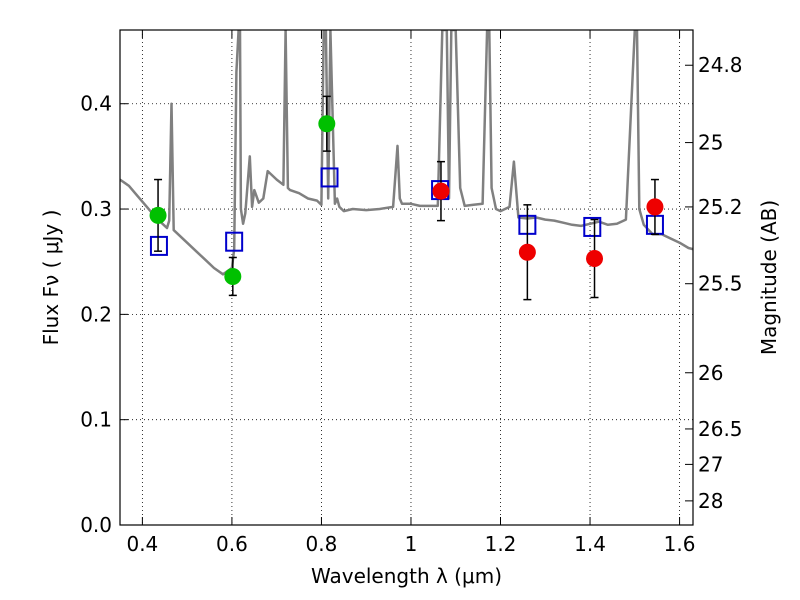  What do you see at coordinates (720, 65) in the screenshot?
I see `y2-tick-label: 24.8` at bounding box center [720, 65].